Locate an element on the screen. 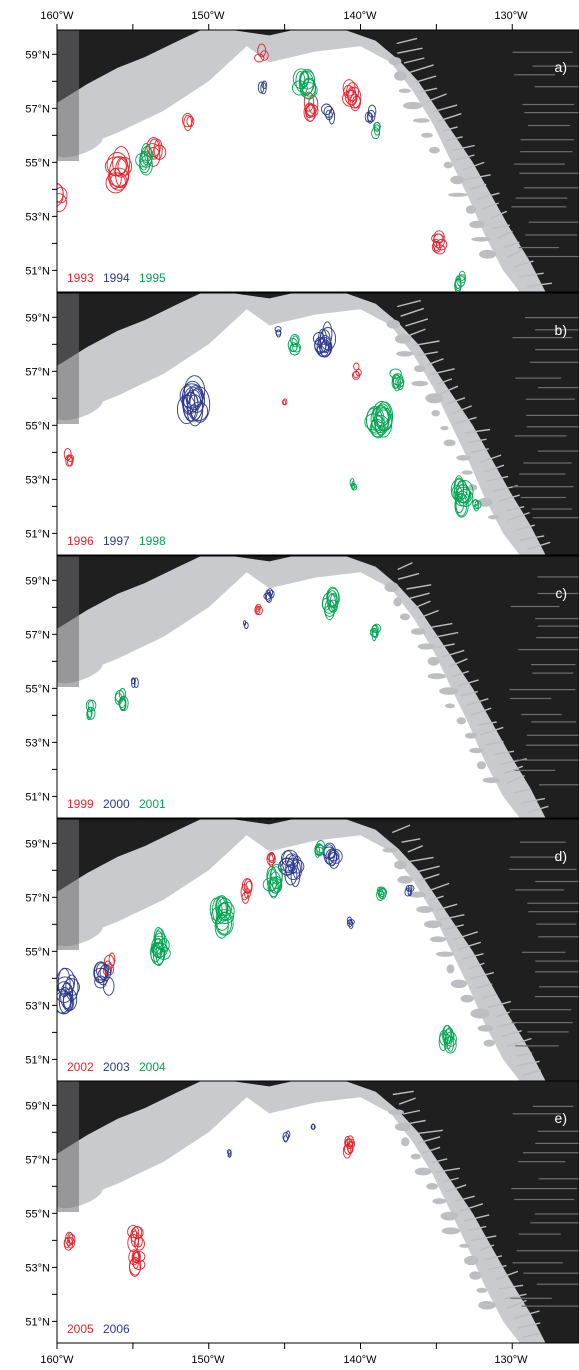 Image resolution: width=579 pixels, height=1370 pixels. year-label-1999: 1999 is located at coordinates (80, 804).